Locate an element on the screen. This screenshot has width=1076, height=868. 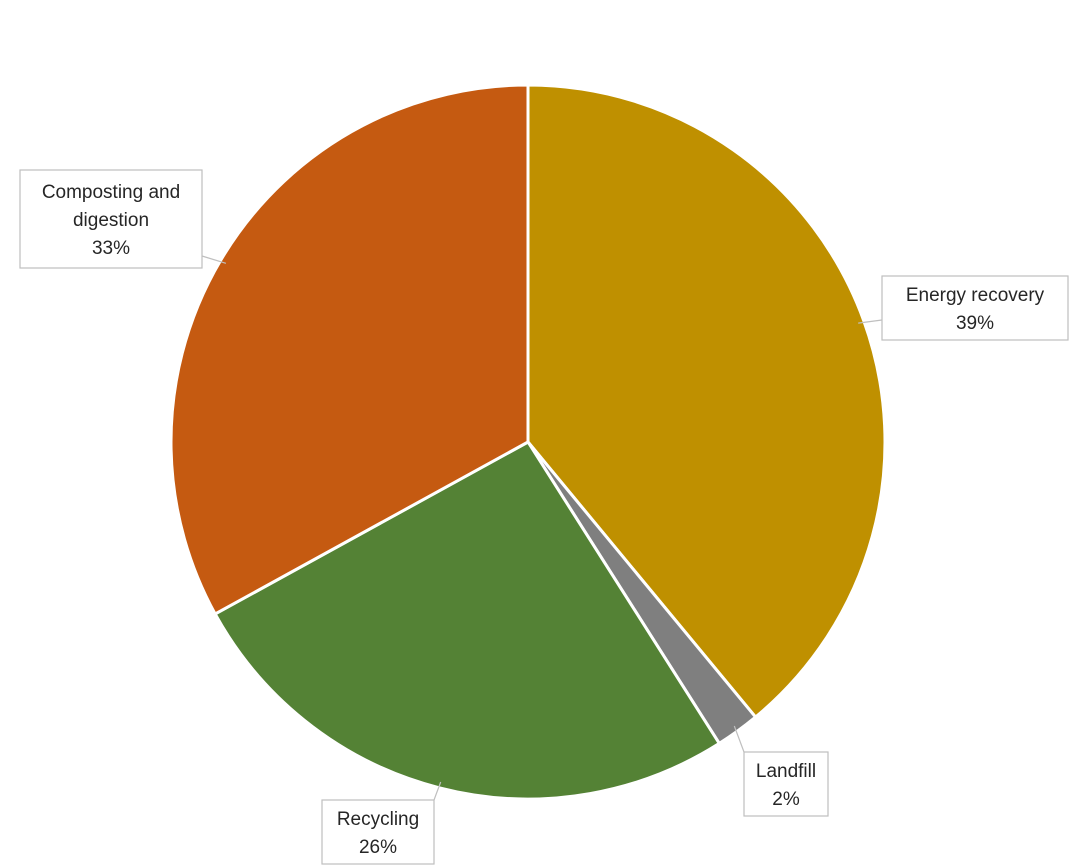
callout-energy-recovery: Energy recovery 39% is located at coordinates (975, 308).